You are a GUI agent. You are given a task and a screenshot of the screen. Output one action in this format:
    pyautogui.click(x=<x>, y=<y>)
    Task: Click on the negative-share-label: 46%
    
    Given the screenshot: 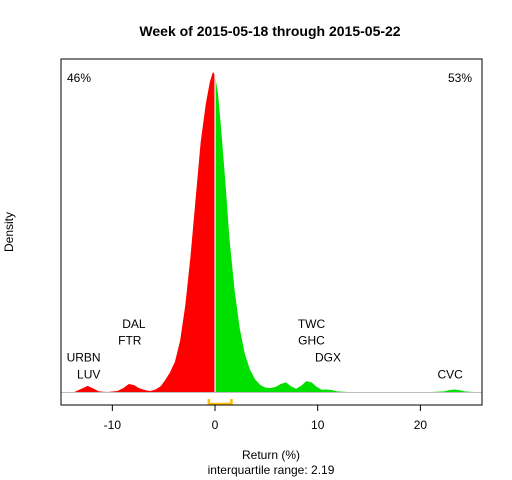 What is the action you would take?
    pyautogui.click(x=79, y=78)
    